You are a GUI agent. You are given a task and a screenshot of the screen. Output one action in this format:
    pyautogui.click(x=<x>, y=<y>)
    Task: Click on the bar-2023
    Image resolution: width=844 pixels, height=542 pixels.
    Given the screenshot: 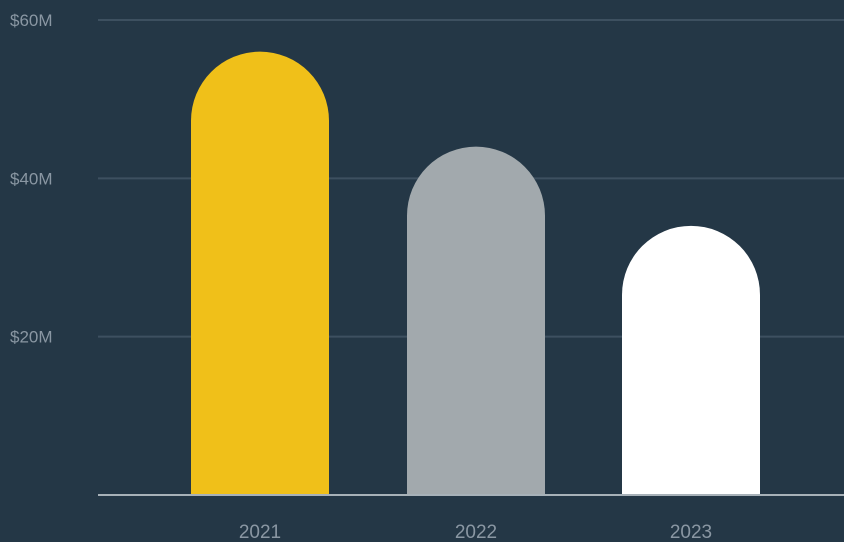 What is the action you would take?
    pyautogui.click(x=691, y=360)
    